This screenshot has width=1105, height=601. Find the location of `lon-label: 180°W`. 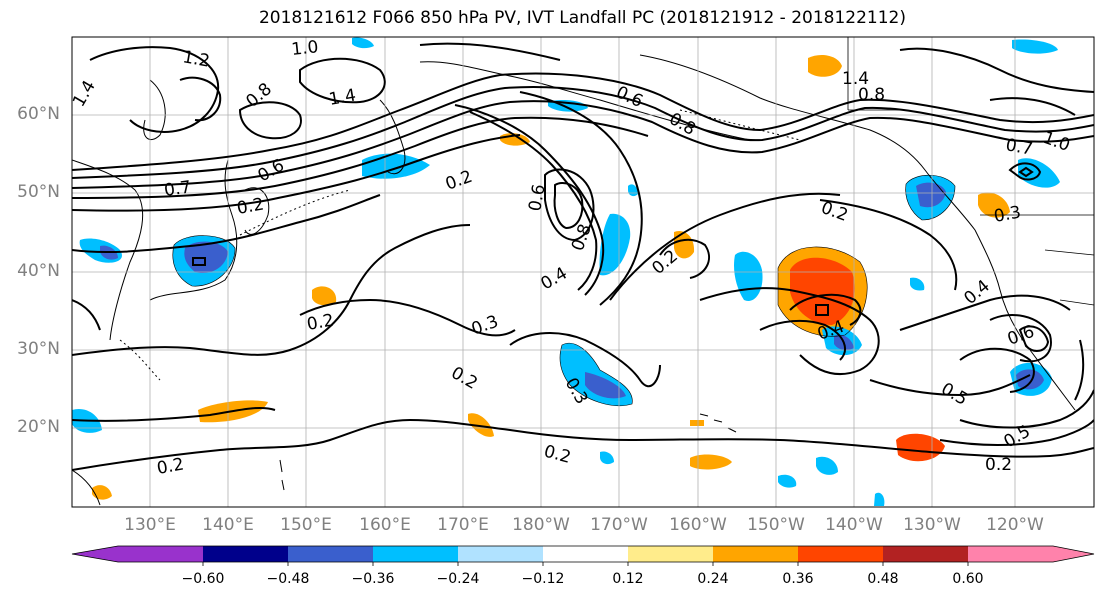

lon-label: 180°W is located at coordinates (541, 525).